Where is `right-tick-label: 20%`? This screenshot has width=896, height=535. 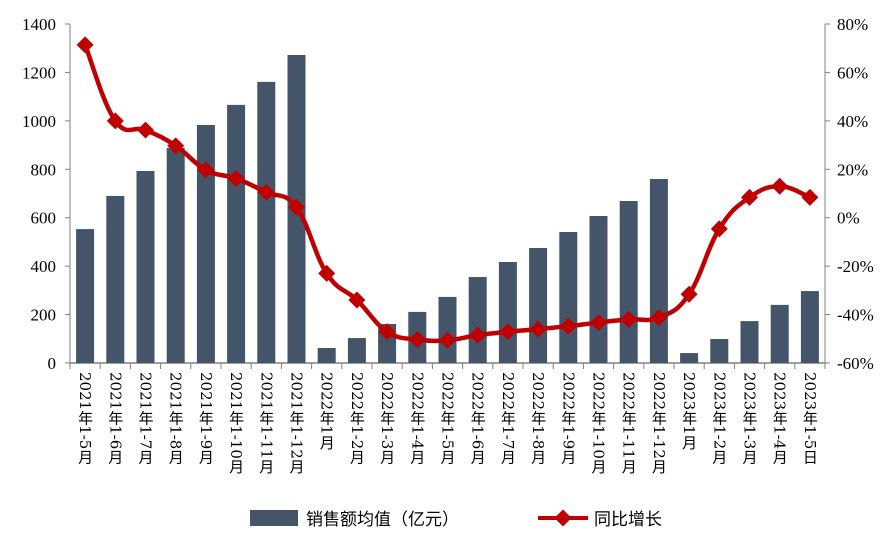
right-tick-label: 20% is located at coordinates (852, 169).